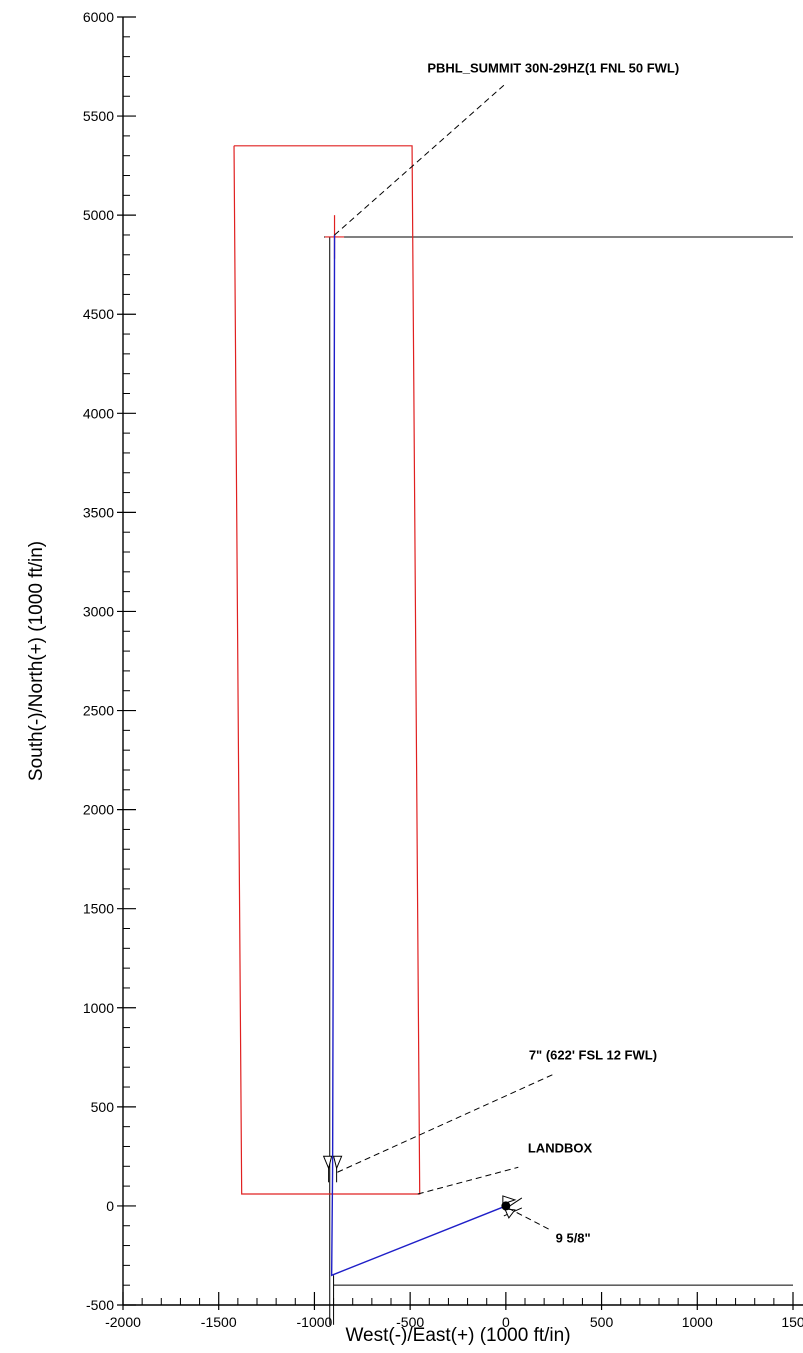  Describe the element at coordinates (457, 1335) in the screenshot. I see `x-axis-title: West(-)/East(+) (1000 ft/in)` at that location.